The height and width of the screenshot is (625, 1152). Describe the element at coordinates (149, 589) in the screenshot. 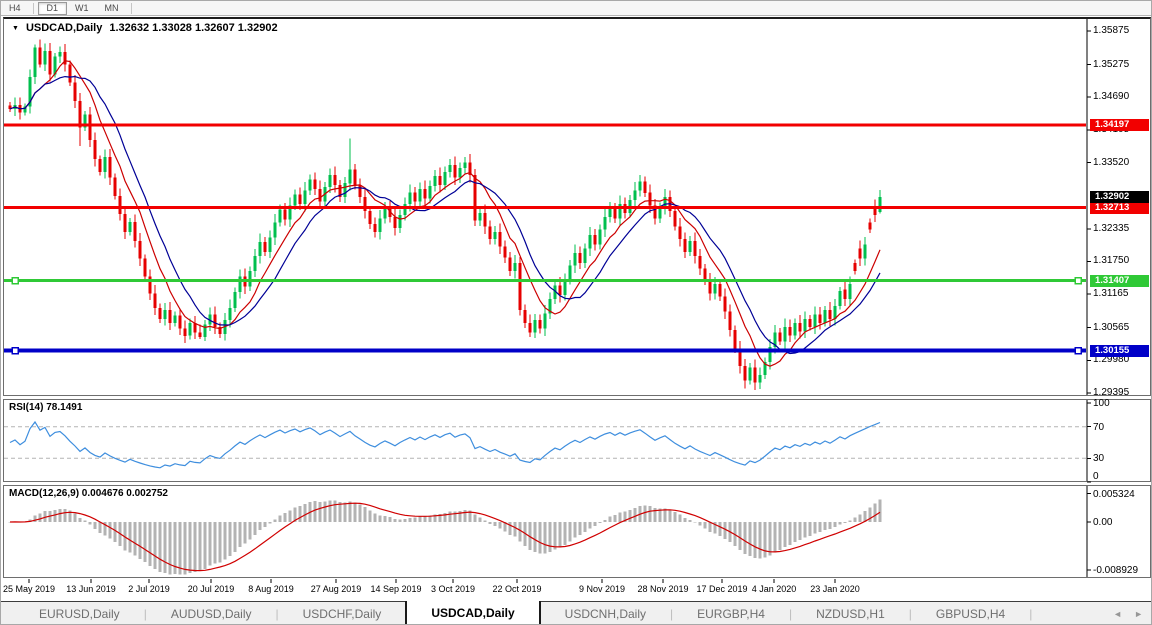

I see `date-axis-label: 2 Jul 2019` at that location.